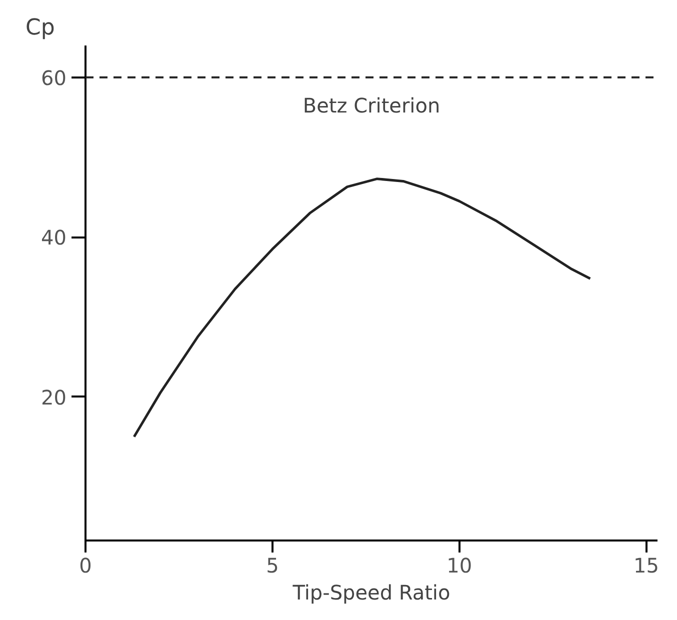  I want to click on y-axis-title: Cp, so click(40, 28).